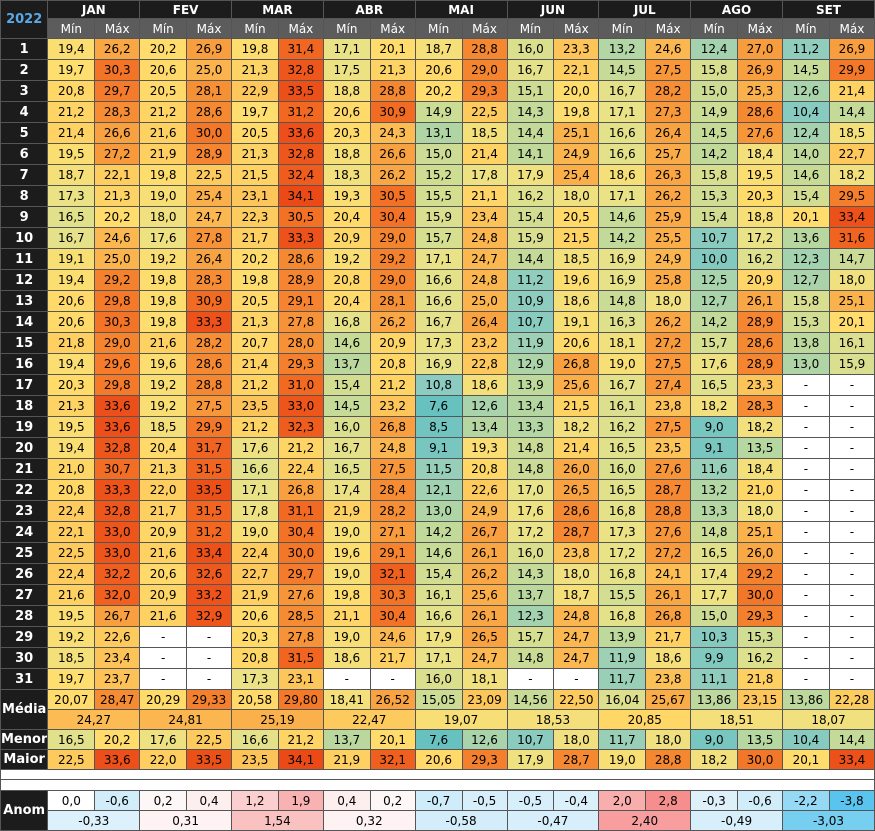 The height and width of the screenshot is (831, 875). Describe the element at coordinates (255, 574) in the screenshot. I see `min-temp-cell: 22,7` at that location.